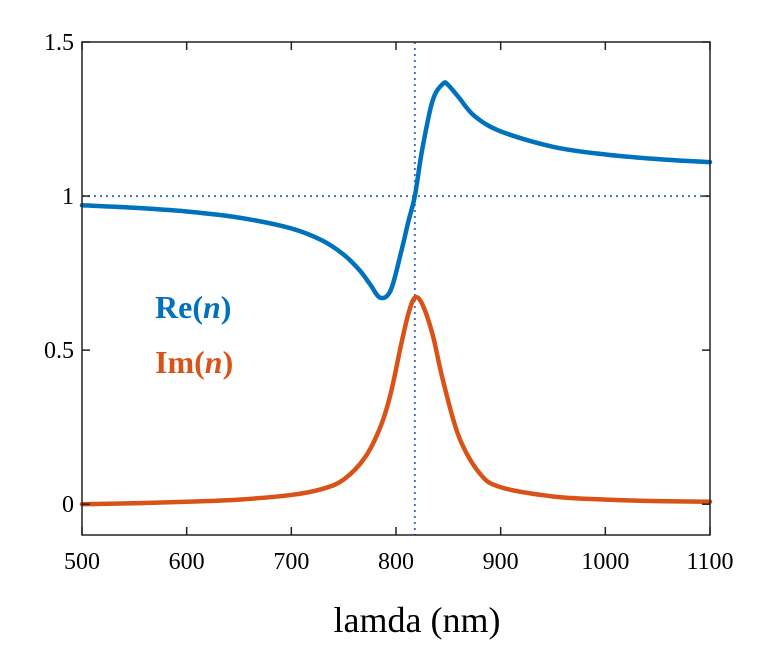 The width and height of the screenshot is (770, 652). I want to click on legend-re-var: n, so click(212, 307).